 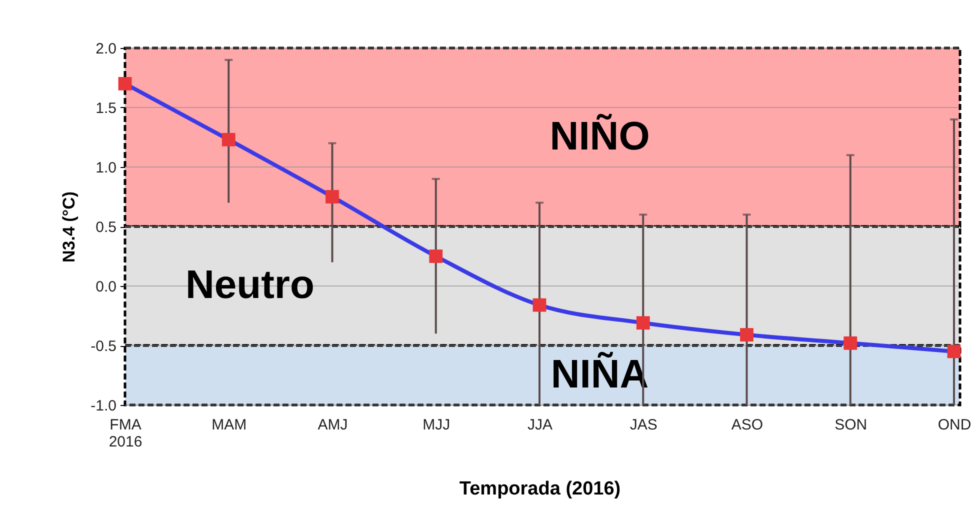 I want to click on x-tick-label: FMA 2016, so click(x=125, y=433).